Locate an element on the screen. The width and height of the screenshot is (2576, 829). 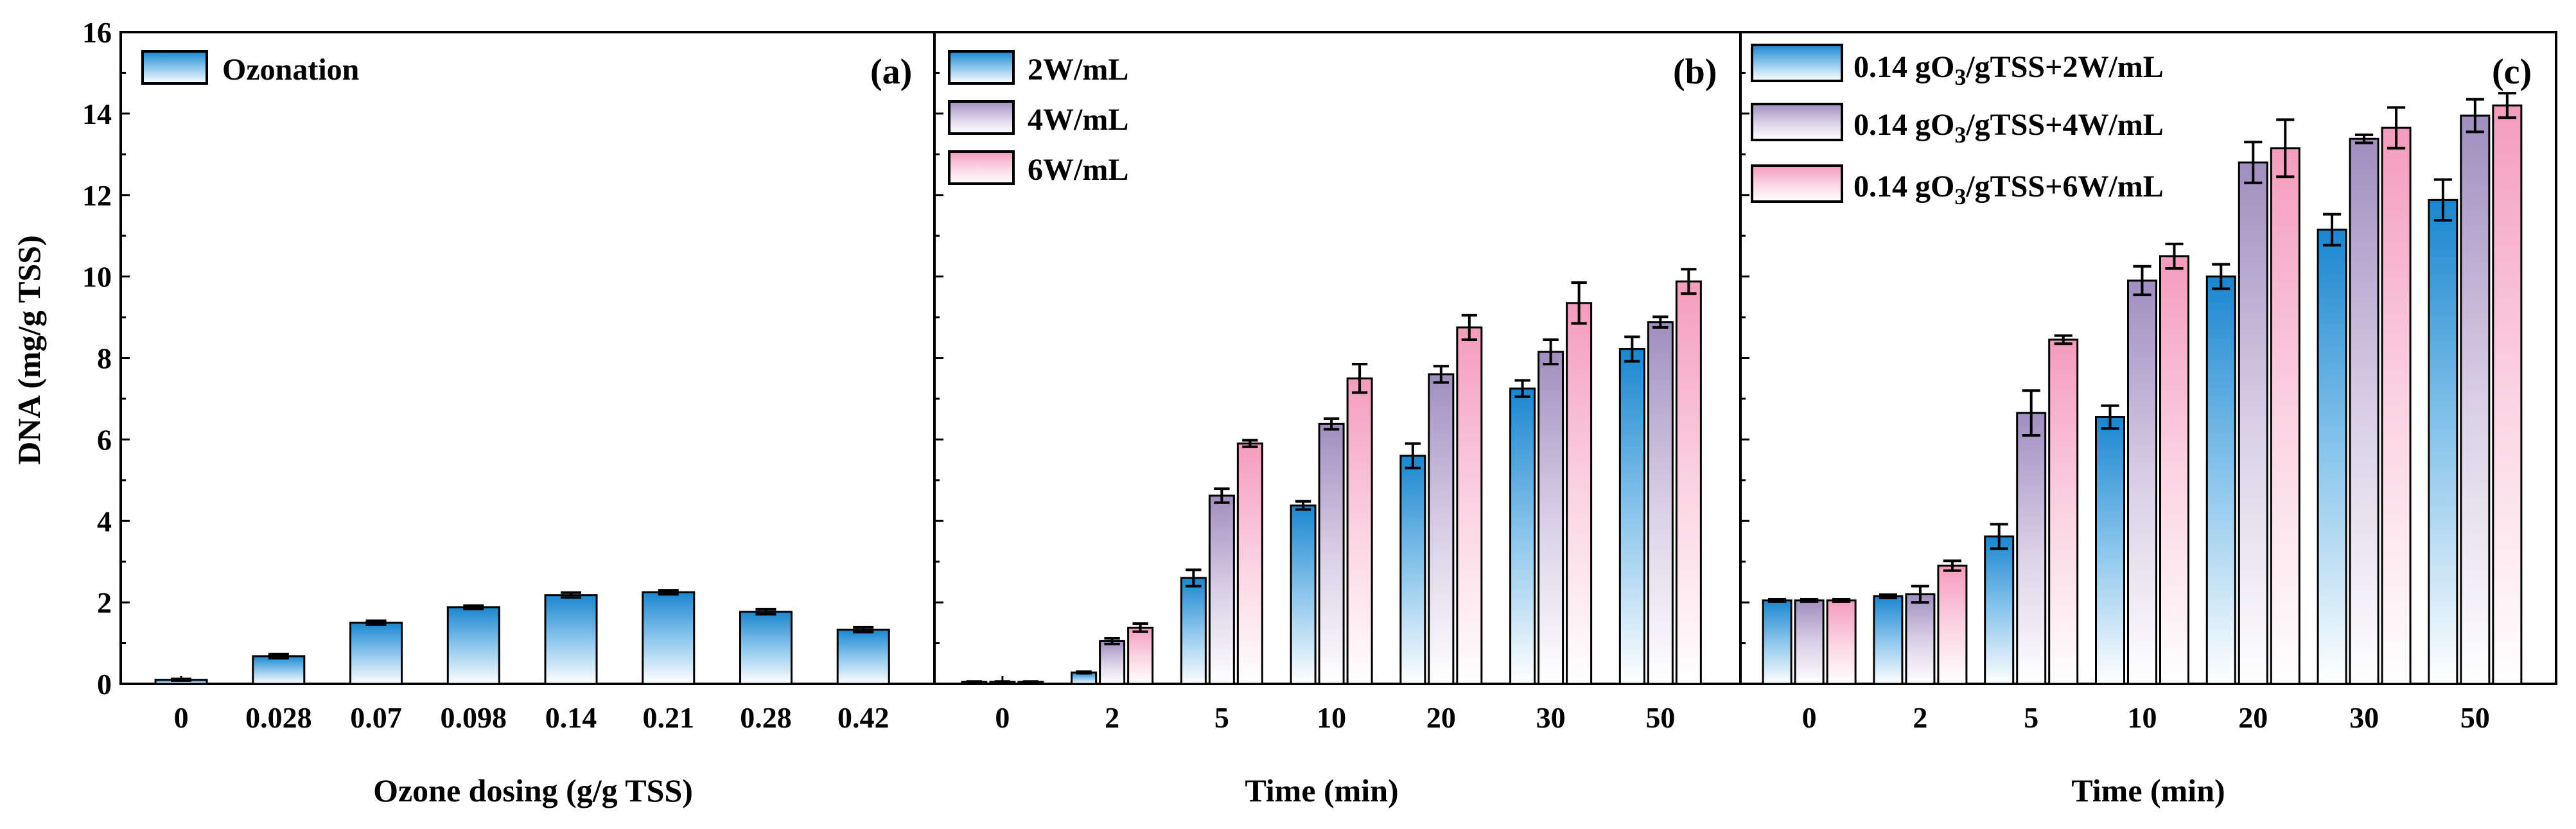
x-tick-label: 0.14 is located at coordinates (571, 717).